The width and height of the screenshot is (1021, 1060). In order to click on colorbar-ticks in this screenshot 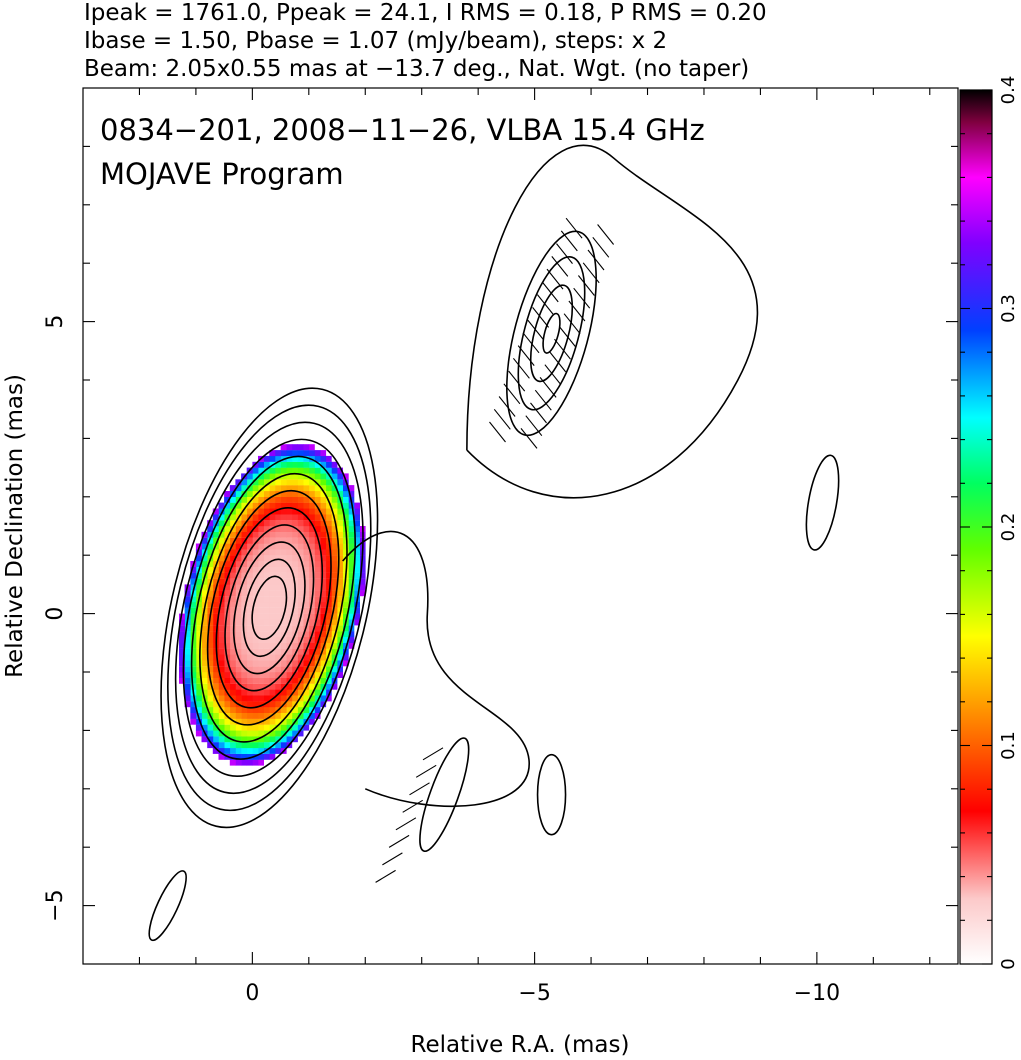, I will do `click(976, 527)`.